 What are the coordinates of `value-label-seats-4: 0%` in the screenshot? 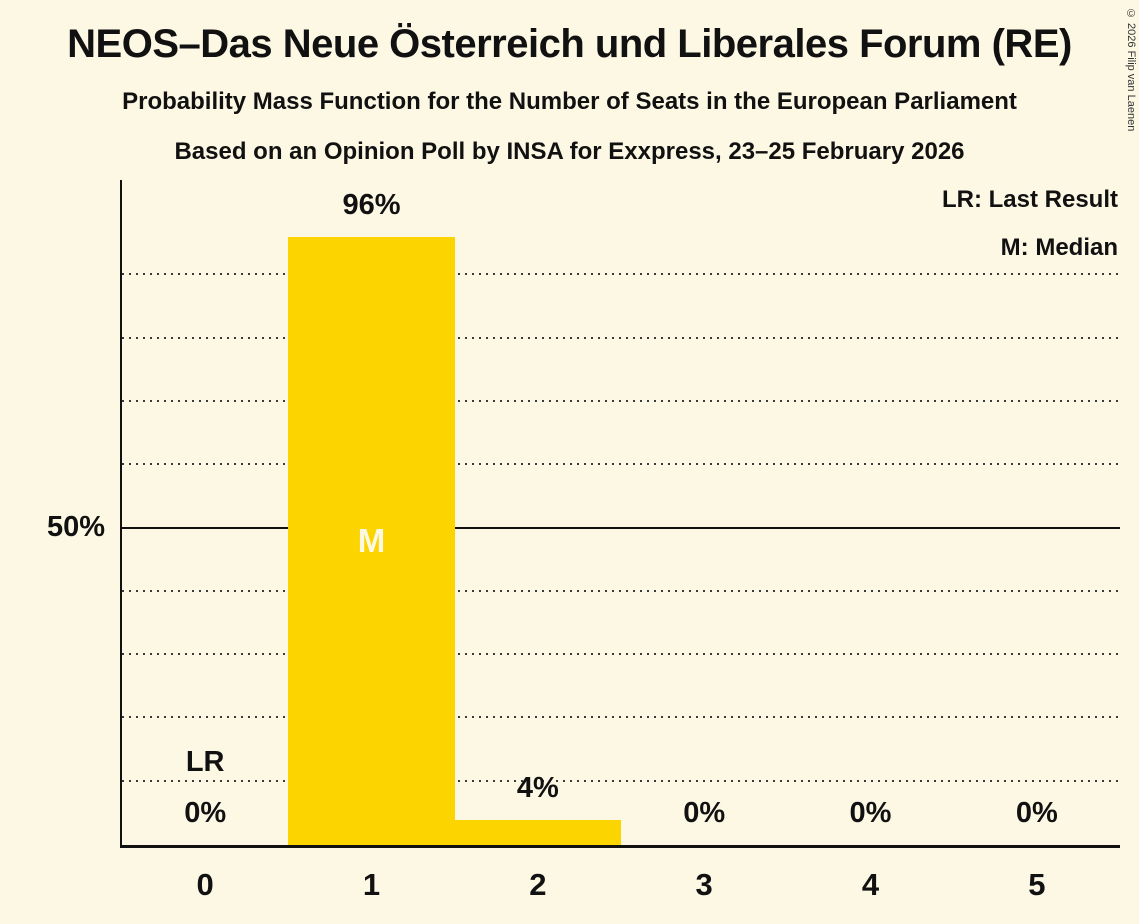 It's located at (870, 813).